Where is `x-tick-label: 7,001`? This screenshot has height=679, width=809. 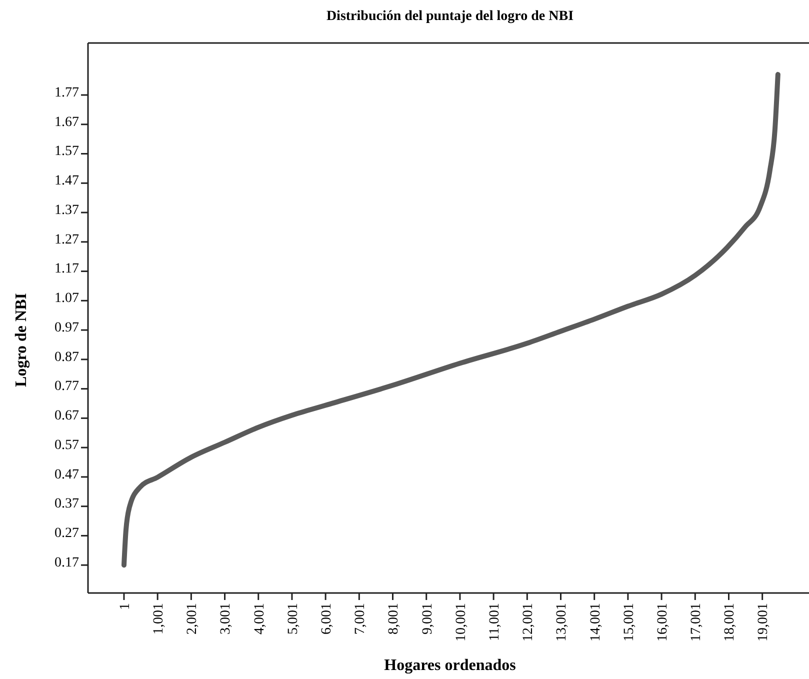 x-tick-label: 7,001 is located at coordinates (360, 618).